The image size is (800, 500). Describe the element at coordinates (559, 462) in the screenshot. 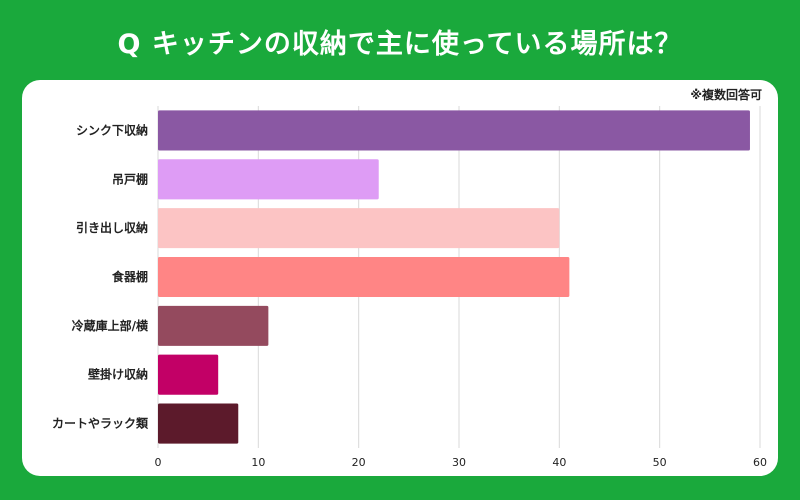

I see `x-tick-label: 40` at that location.